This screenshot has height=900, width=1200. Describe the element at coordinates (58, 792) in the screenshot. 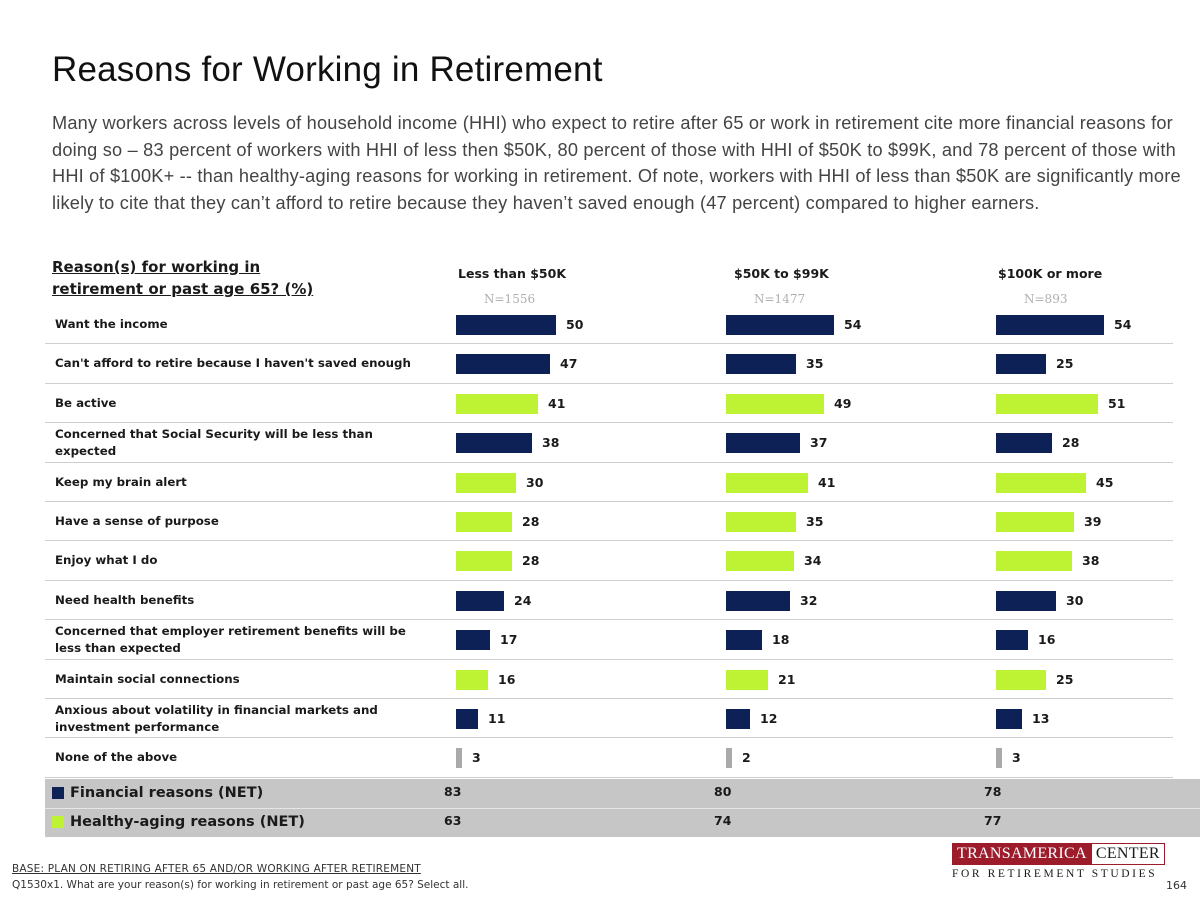

I see `legend-swatch` at that location.